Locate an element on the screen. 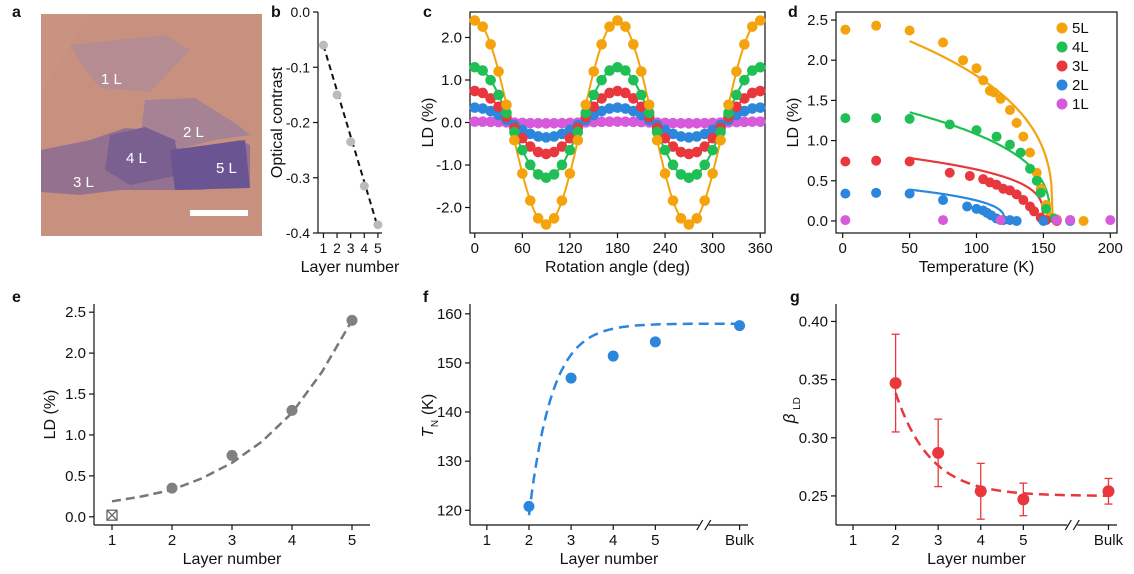 This screenshot has height=574, width=1134. x-tick-label: 150 is located at coordinates (1043, 248).